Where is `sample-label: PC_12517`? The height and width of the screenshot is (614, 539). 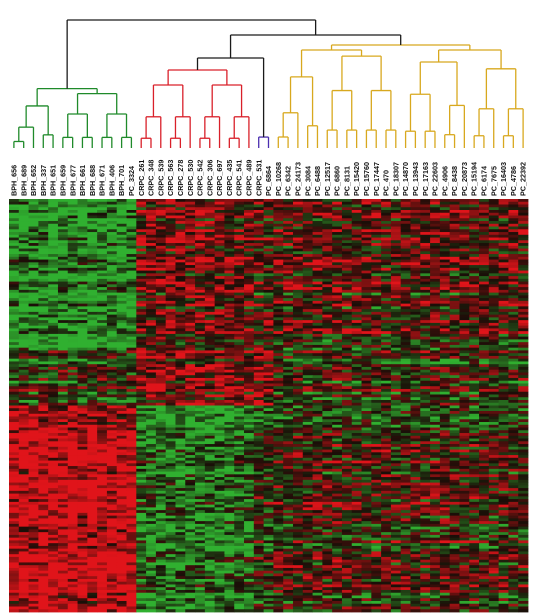
sample-label: PC_12517 is located at coordinates (327, 179).